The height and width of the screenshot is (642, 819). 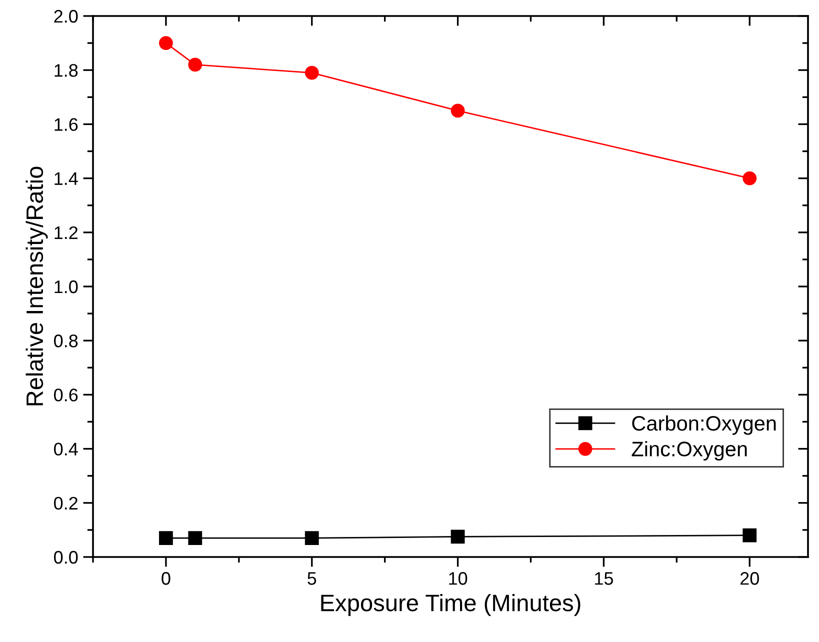 What do you see at coordinates (66, 124) in the screenshot?
I see `y-tick-label: 1.6` at bounding box center [66, 124].